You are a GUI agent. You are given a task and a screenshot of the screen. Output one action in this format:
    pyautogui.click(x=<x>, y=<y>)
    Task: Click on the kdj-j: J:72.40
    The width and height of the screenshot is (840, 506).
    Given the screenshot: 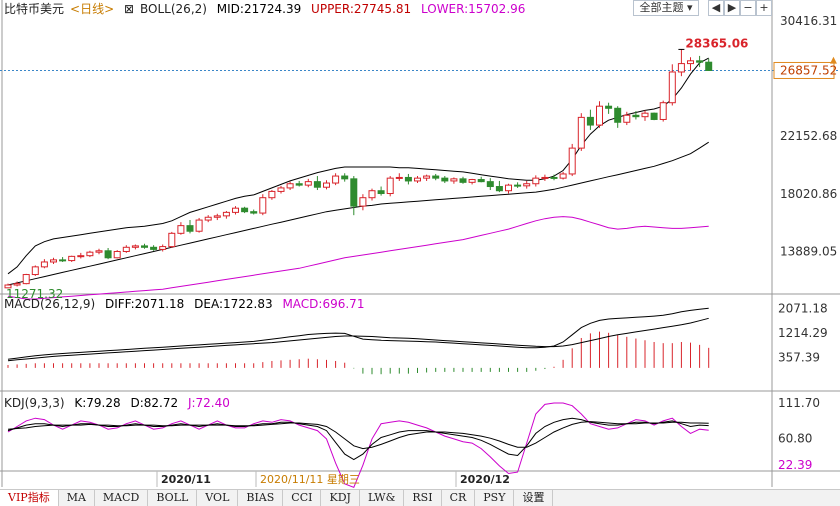 What is the action you would take?
    pyautogui.click(x=208, y=403)
    